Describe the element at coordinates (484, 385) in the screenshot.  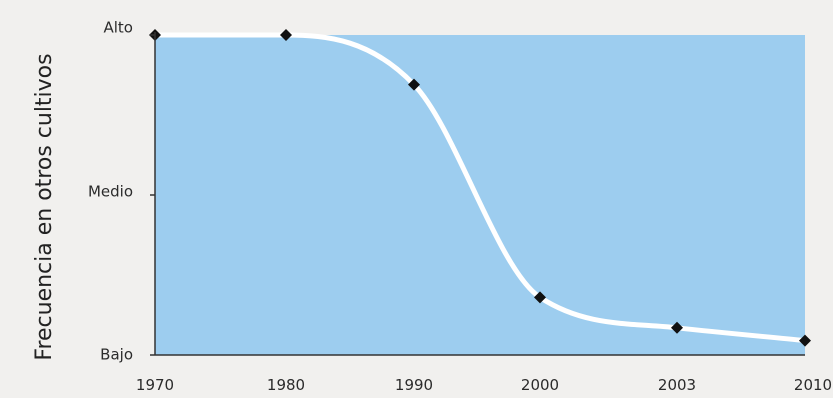
I see `x-ticks: 1970 1980 1990 2000 2003 2010` at that location.